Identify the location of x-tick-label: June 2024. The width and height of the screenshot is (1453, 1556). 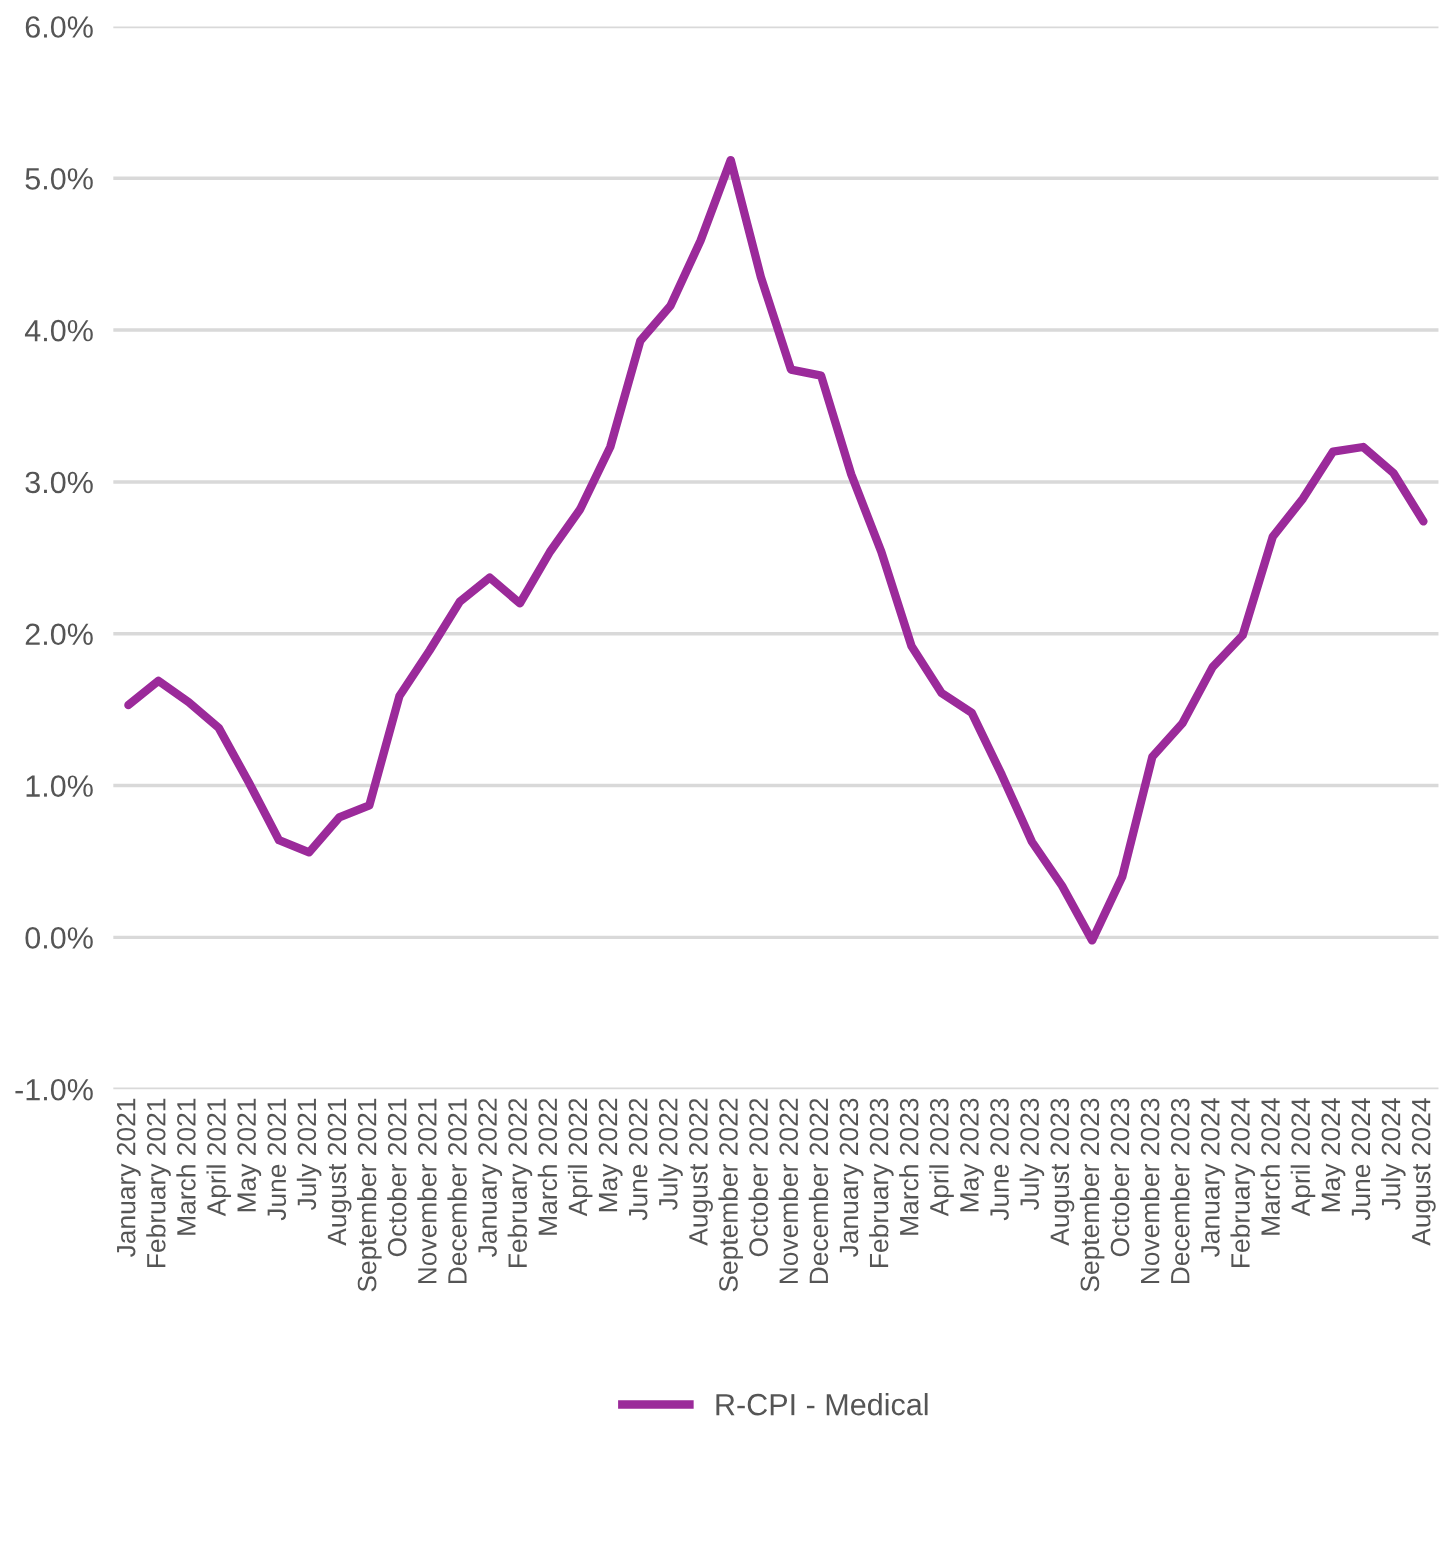
(1361, 1159).